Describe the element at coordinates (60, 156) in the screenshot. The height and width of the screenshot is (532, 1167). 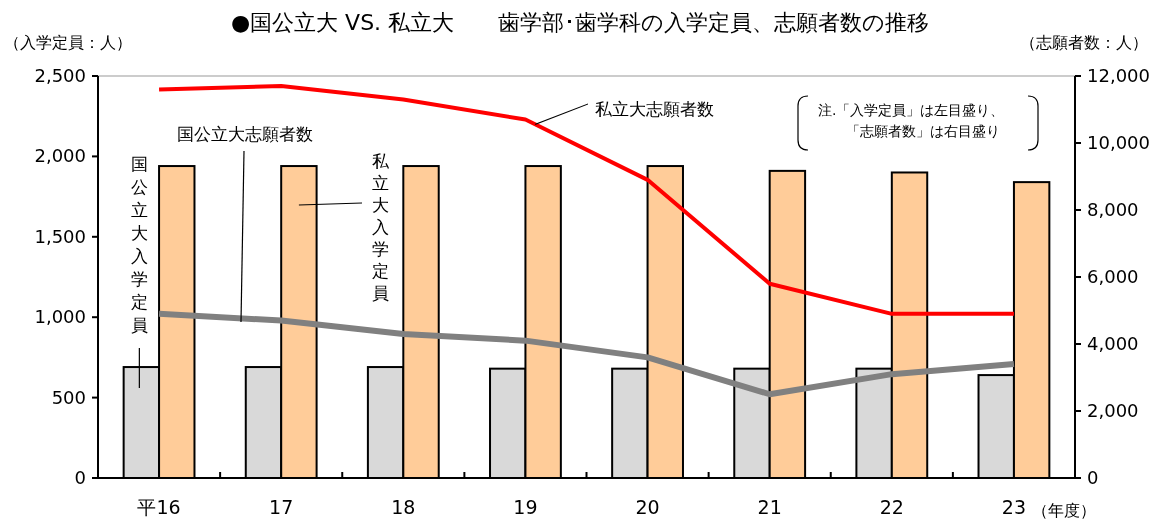
I see `y-tick-label: 2,000` at that location.